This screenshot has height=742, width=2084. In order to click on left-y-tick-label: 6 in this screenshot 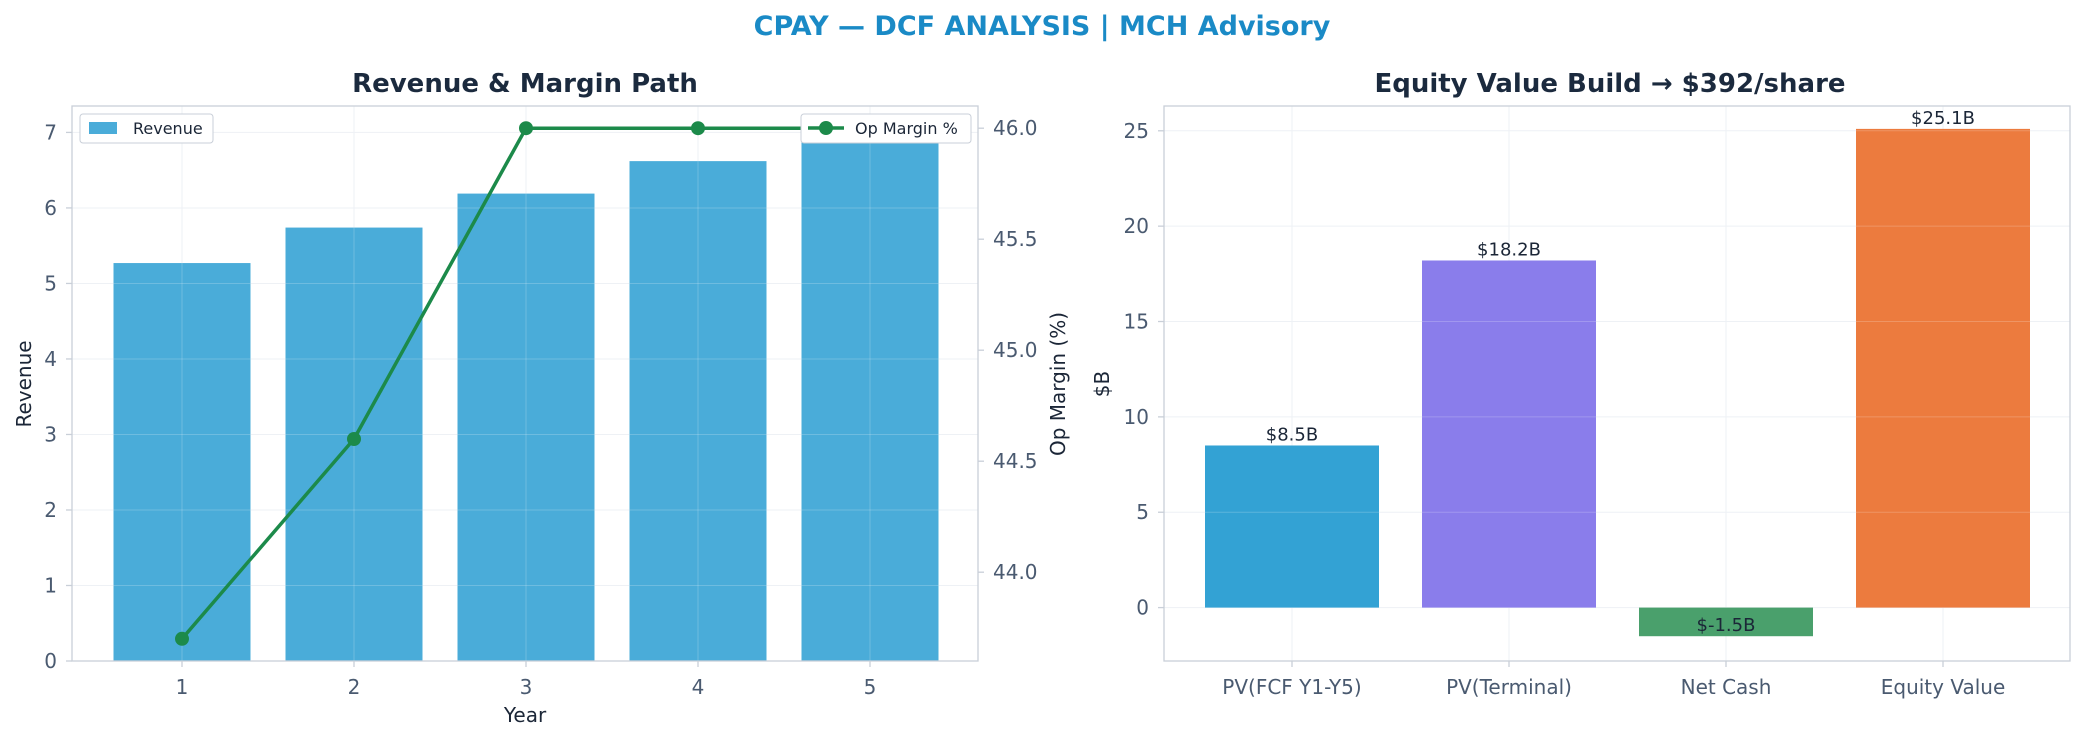, I will do `click(50, 208)`.